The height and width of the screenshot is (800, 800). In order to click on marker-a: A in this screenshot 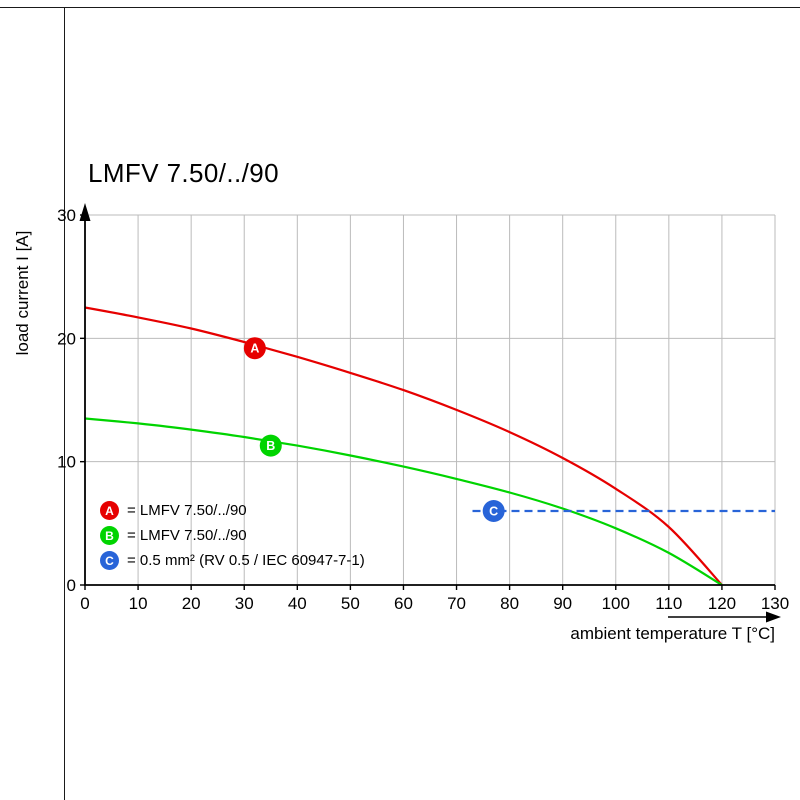, I will do `click(254, 348)`.